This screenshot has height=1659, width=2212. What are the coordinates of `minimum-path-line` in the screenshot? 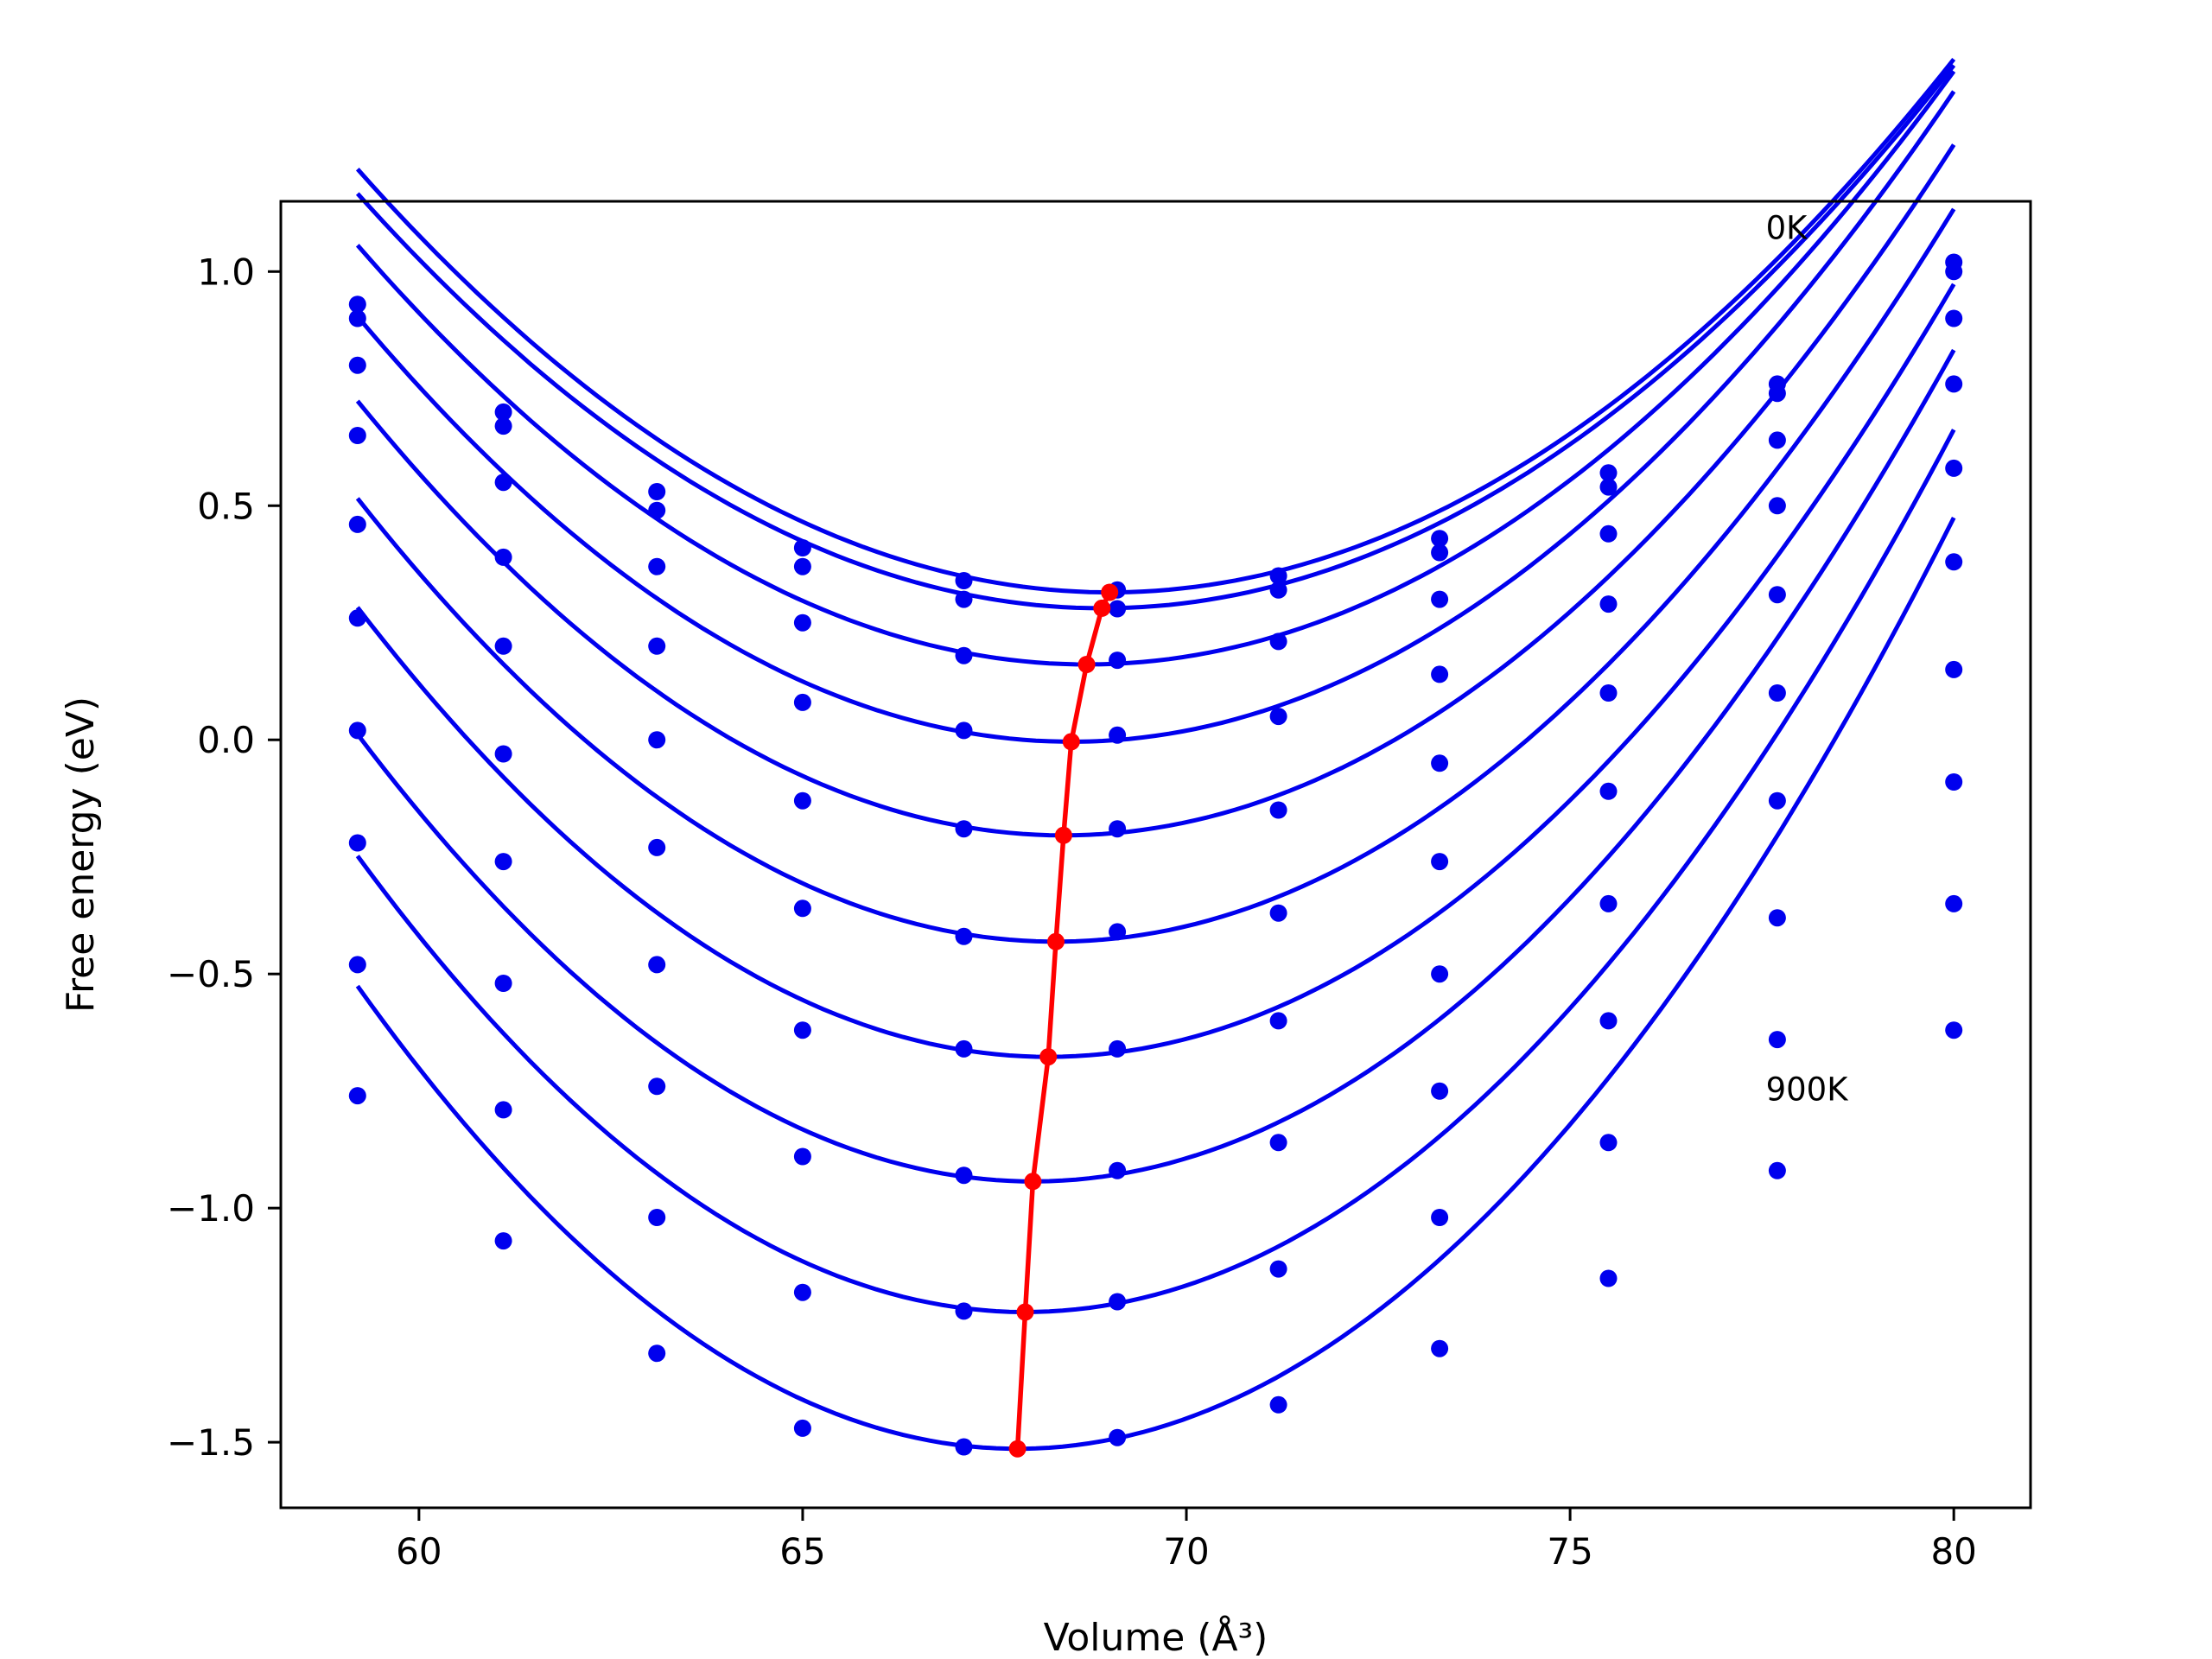 It's located at (1063, 1020).